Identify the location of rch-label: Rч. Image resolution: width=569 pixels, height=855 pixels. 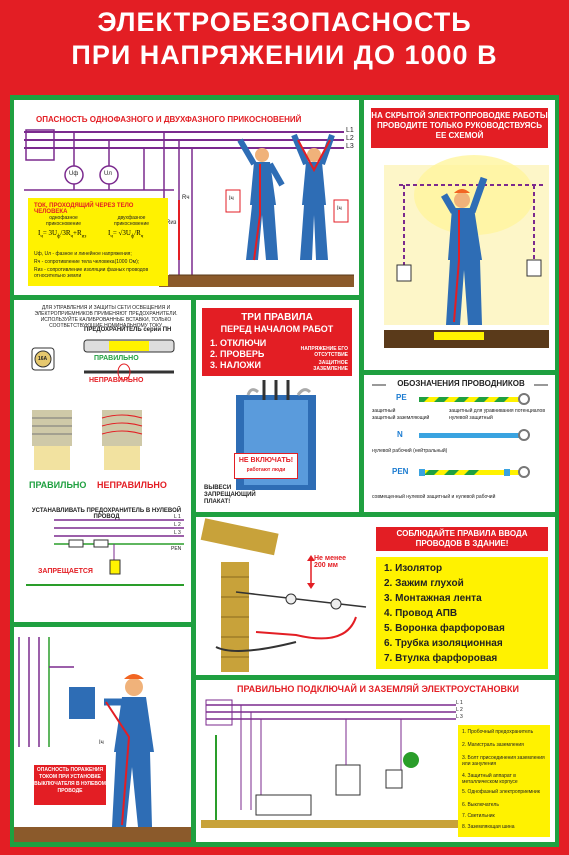
(186, 198).